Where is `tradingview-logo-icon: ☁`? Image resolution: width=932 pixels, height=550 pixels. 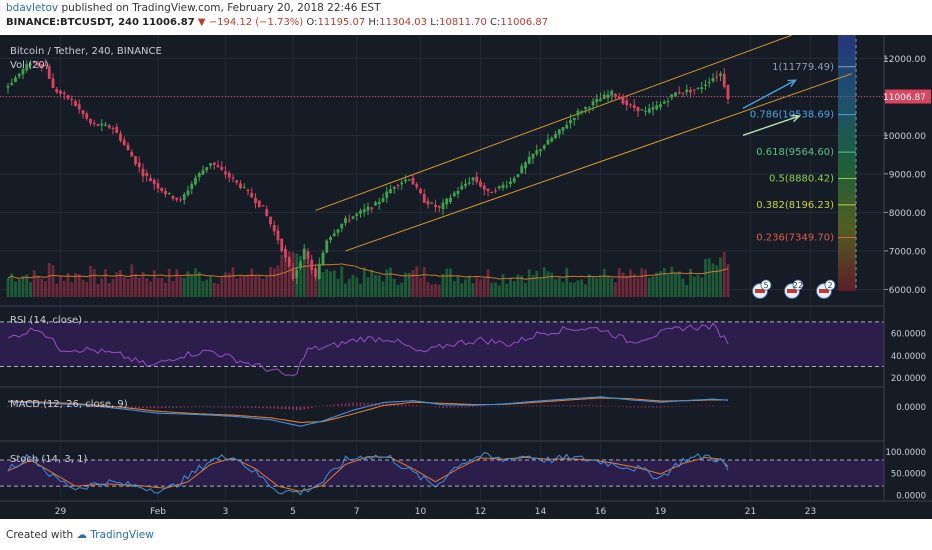
tradingview-logo-icon: ☁ is located at coordinates (82, 535).